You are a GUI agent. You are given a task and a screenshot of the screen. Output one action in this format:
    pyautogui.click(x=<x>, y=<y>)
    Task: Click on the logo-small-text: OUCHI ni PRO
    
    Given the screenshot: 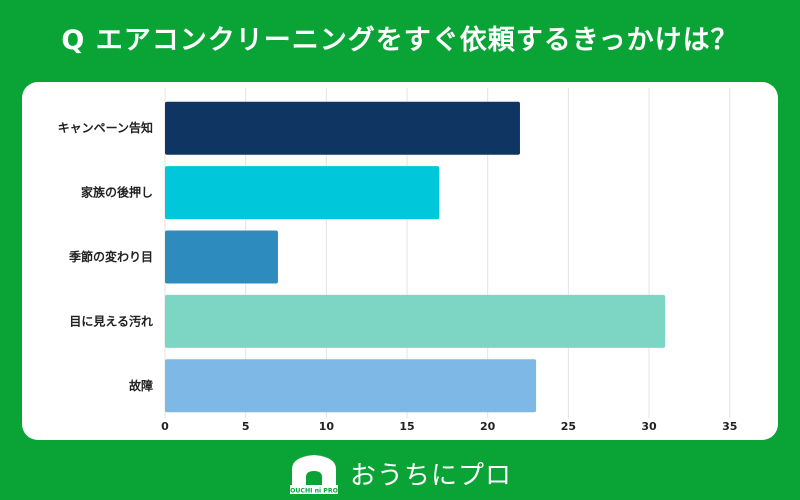 What is the action you would take?
    pyautogui.click(x=314, y=491)
    